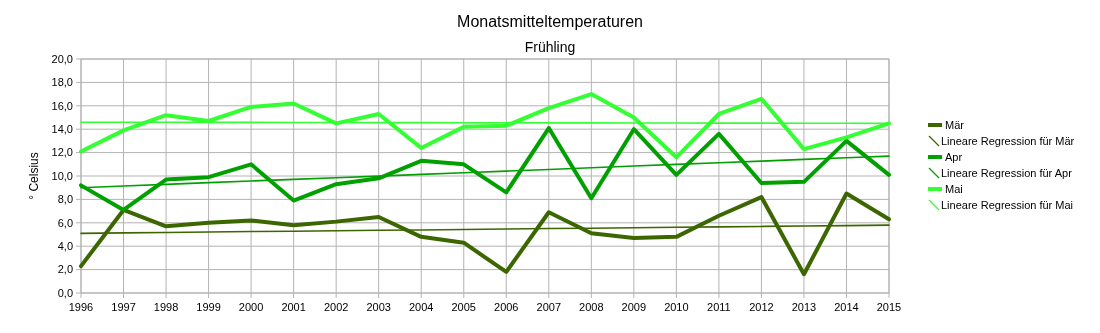  I want to click on legend-label: Lineare Regression für Mär, so click(1008, 140).